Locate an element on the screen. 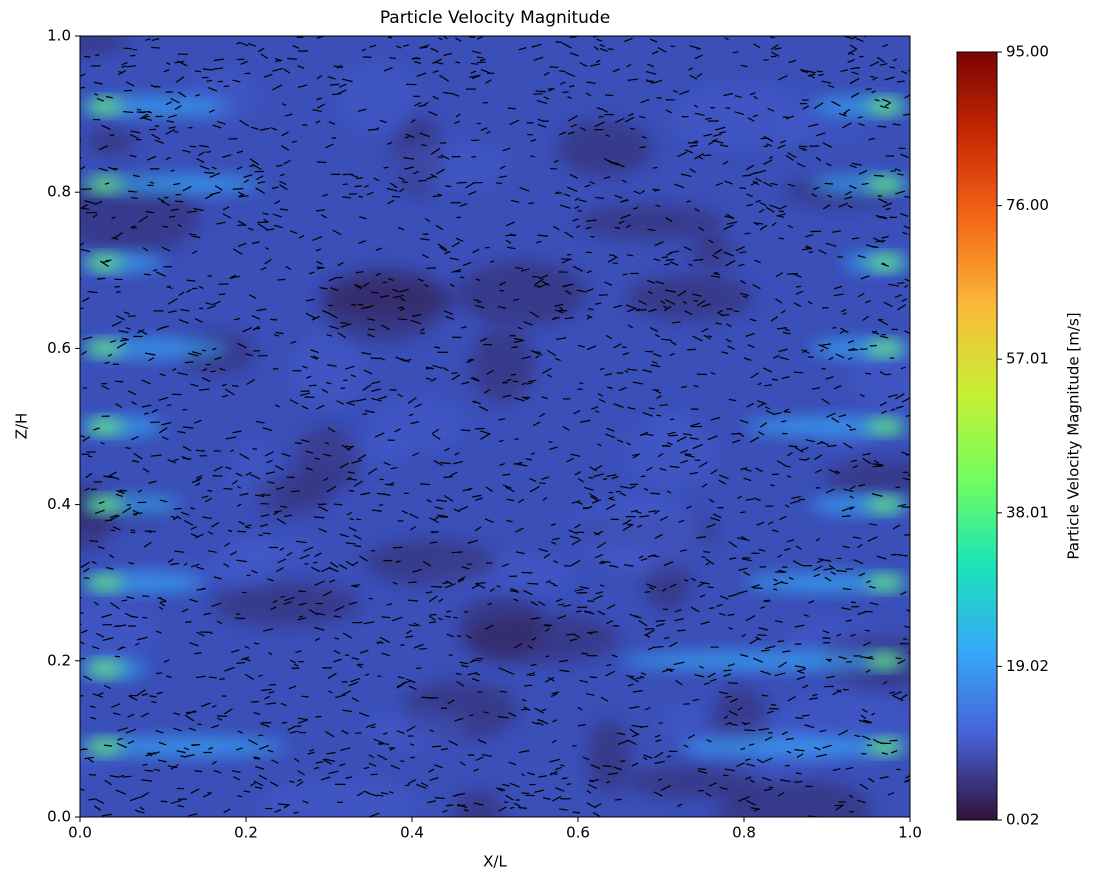 This screenshot has height=888, width=1105. y-tick-label: 0.0 is located at coordinates (59, 817).